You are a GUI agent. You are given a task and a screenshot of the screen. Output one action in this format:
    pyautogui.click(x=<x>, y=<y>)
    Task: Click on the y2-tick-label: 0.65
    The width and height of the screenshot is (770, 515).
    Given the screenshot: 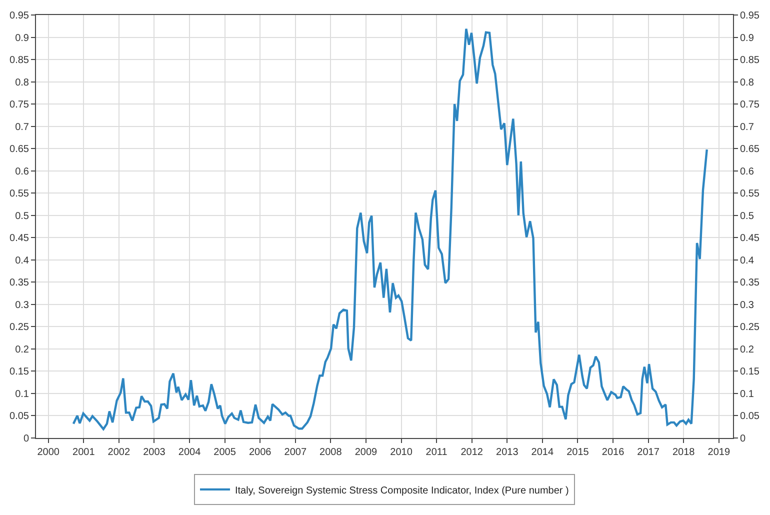 What is the action you would take?
    pyautogui.click(x=750, y=150)
    